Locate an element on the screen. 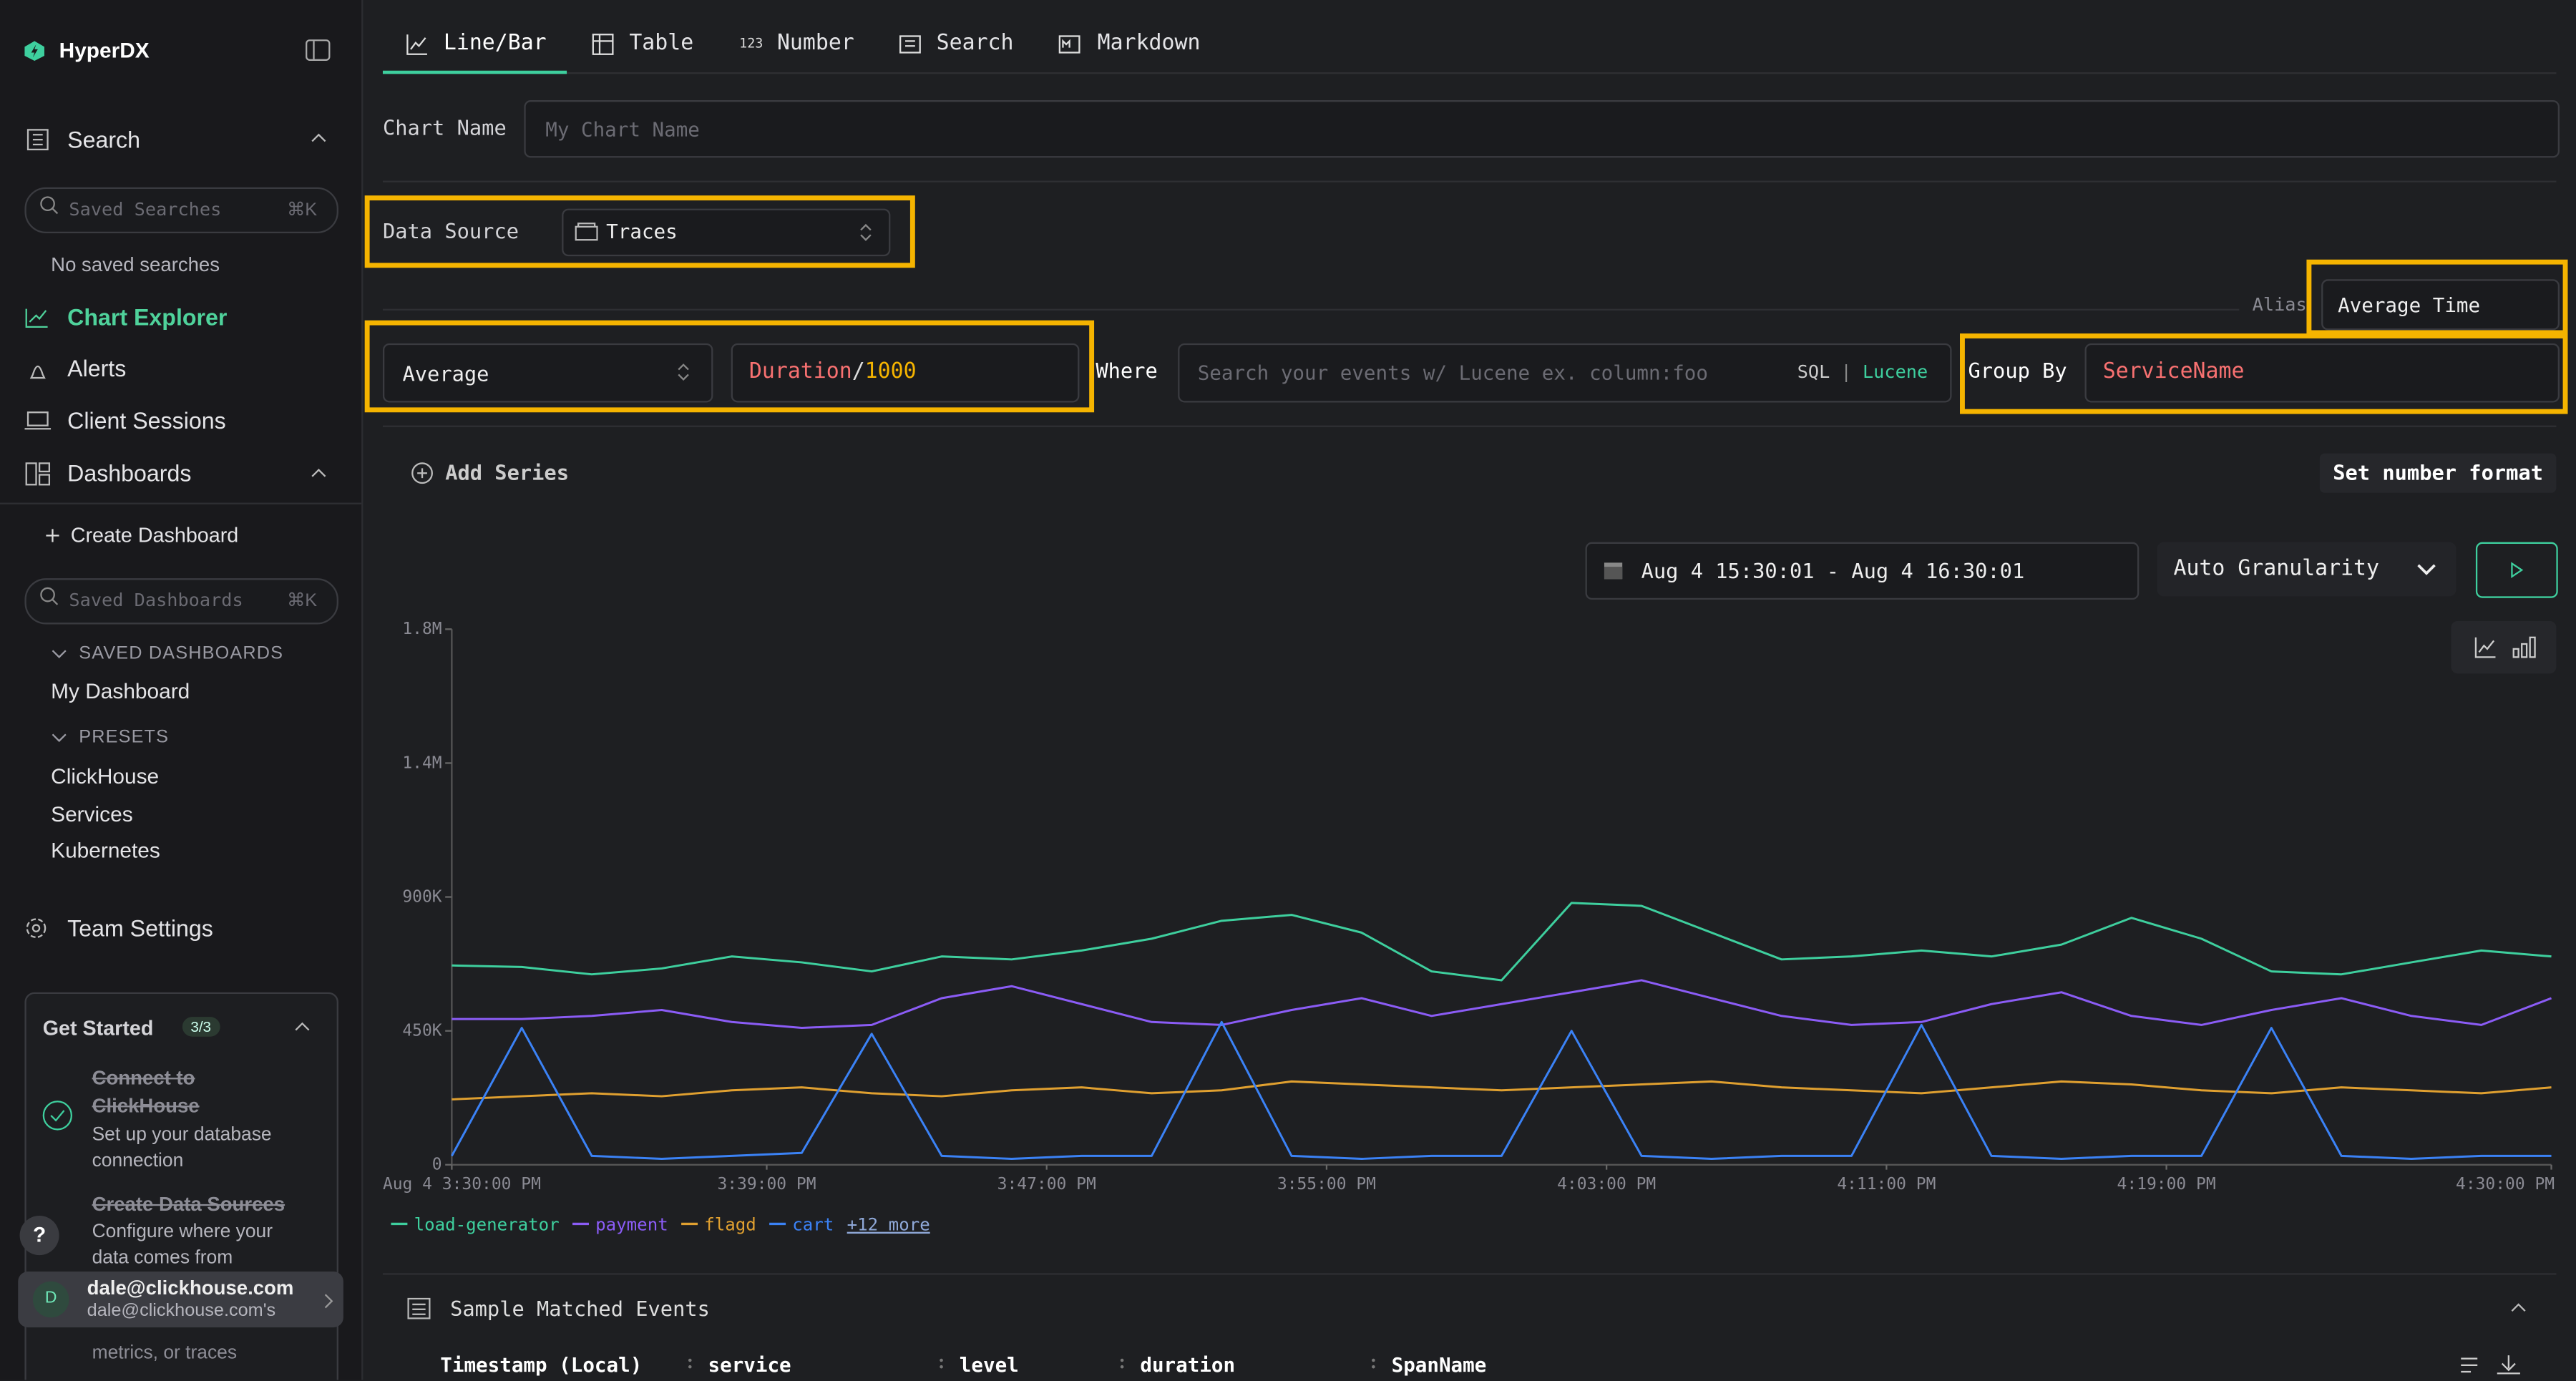  data-source-select: Traces is located at coordinates (726, 232).